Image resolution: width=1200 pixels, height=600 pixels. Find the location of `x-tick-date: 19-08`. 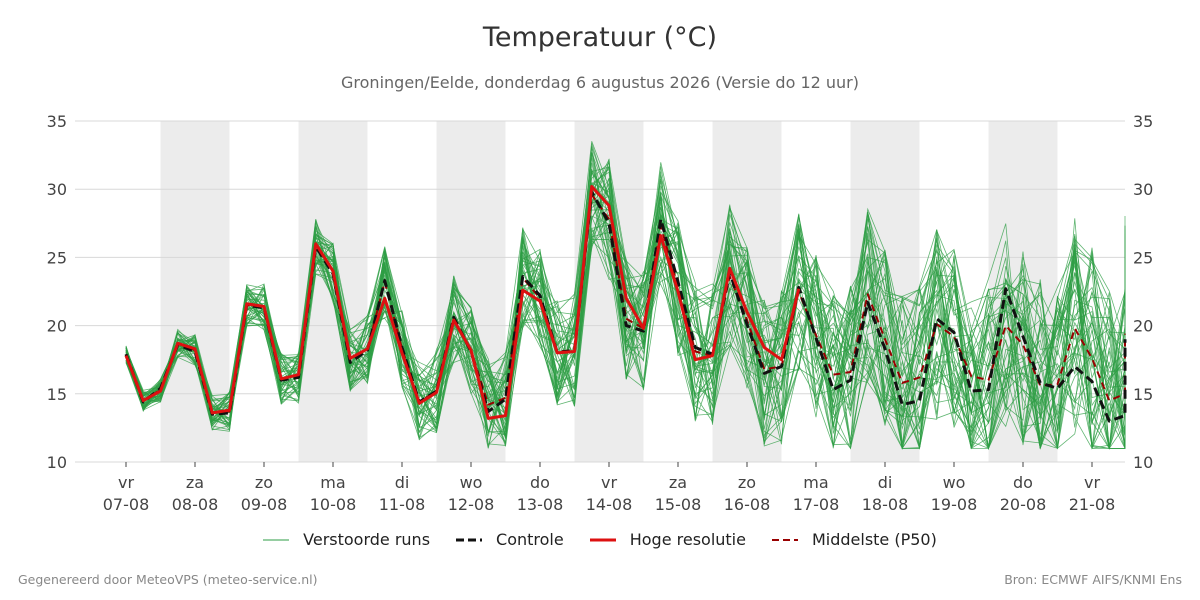

x-tick-date: 19-08 is located at coordinates (954, 504).